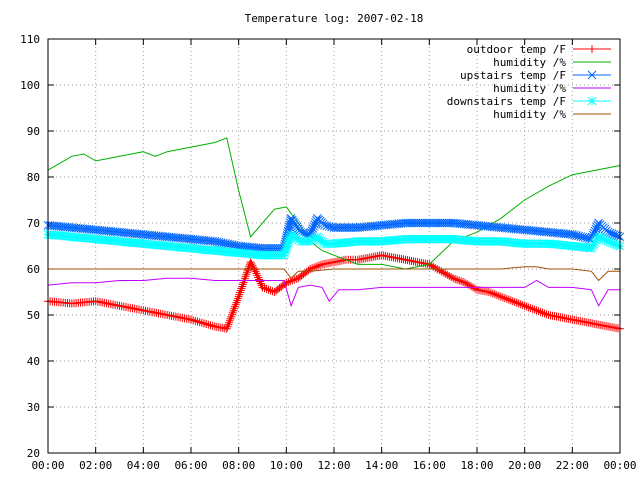  Describe the element at coordinates (476, 465) in the screenshot. I see `x-tick-label: 18:00` at that location.